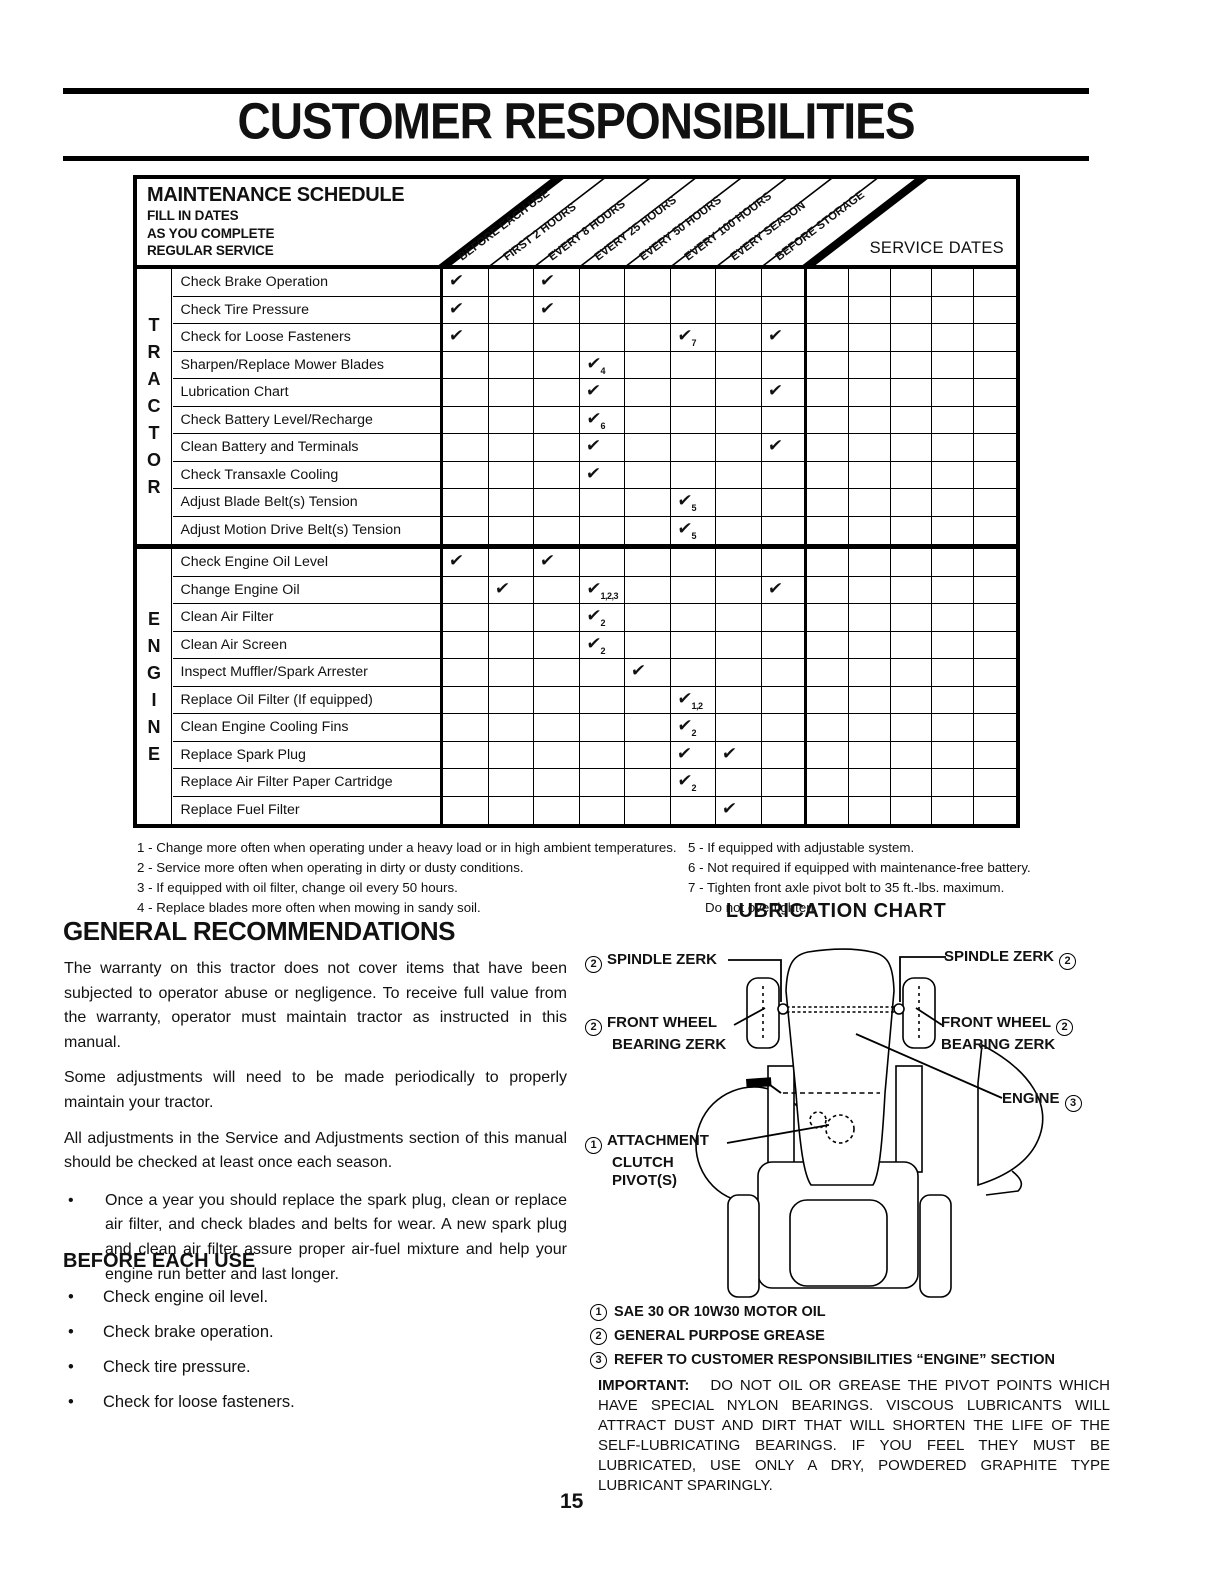 This screenshot has height=1582, width=1222. Describe the element at coordinates (598, 1360) in the screenshot. I see `circled-number: 3` at that location.